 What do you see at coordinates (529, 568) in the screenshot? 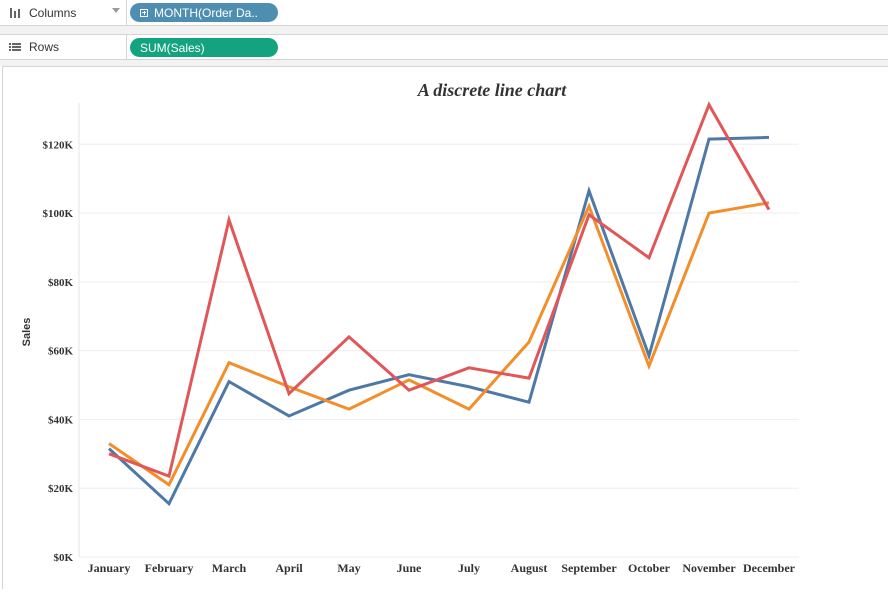
I see `x-tick-label: August` at bounding box center [529, 568].